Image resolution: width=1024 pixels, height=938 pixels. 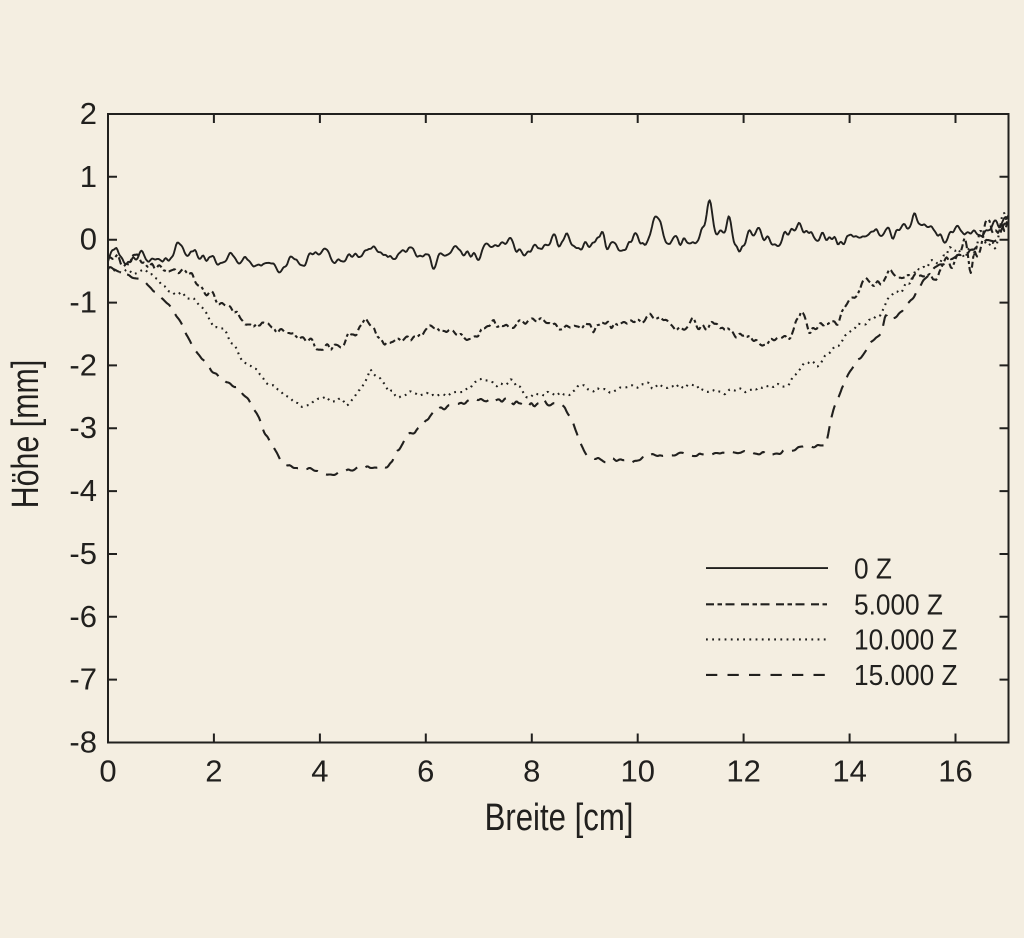 I want to click on svg-text: 0 Z, so click(x=873, y=568).